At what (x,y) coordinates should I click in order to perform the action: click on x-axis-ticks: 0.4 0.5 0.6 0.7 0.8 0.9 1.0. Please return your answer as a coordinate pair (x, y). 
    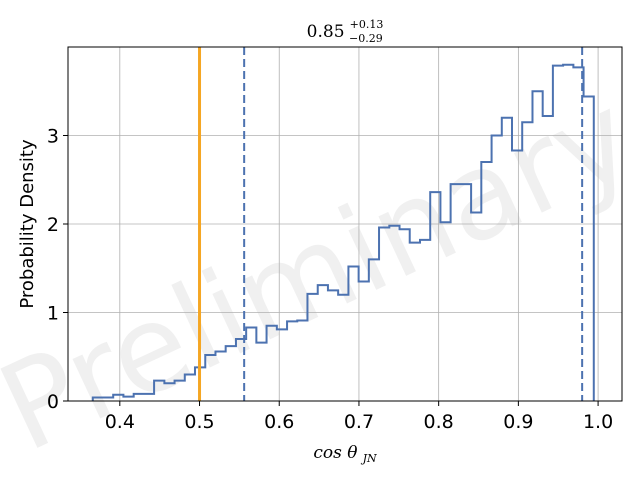
    Looking at the image, I should click on (359, 417).